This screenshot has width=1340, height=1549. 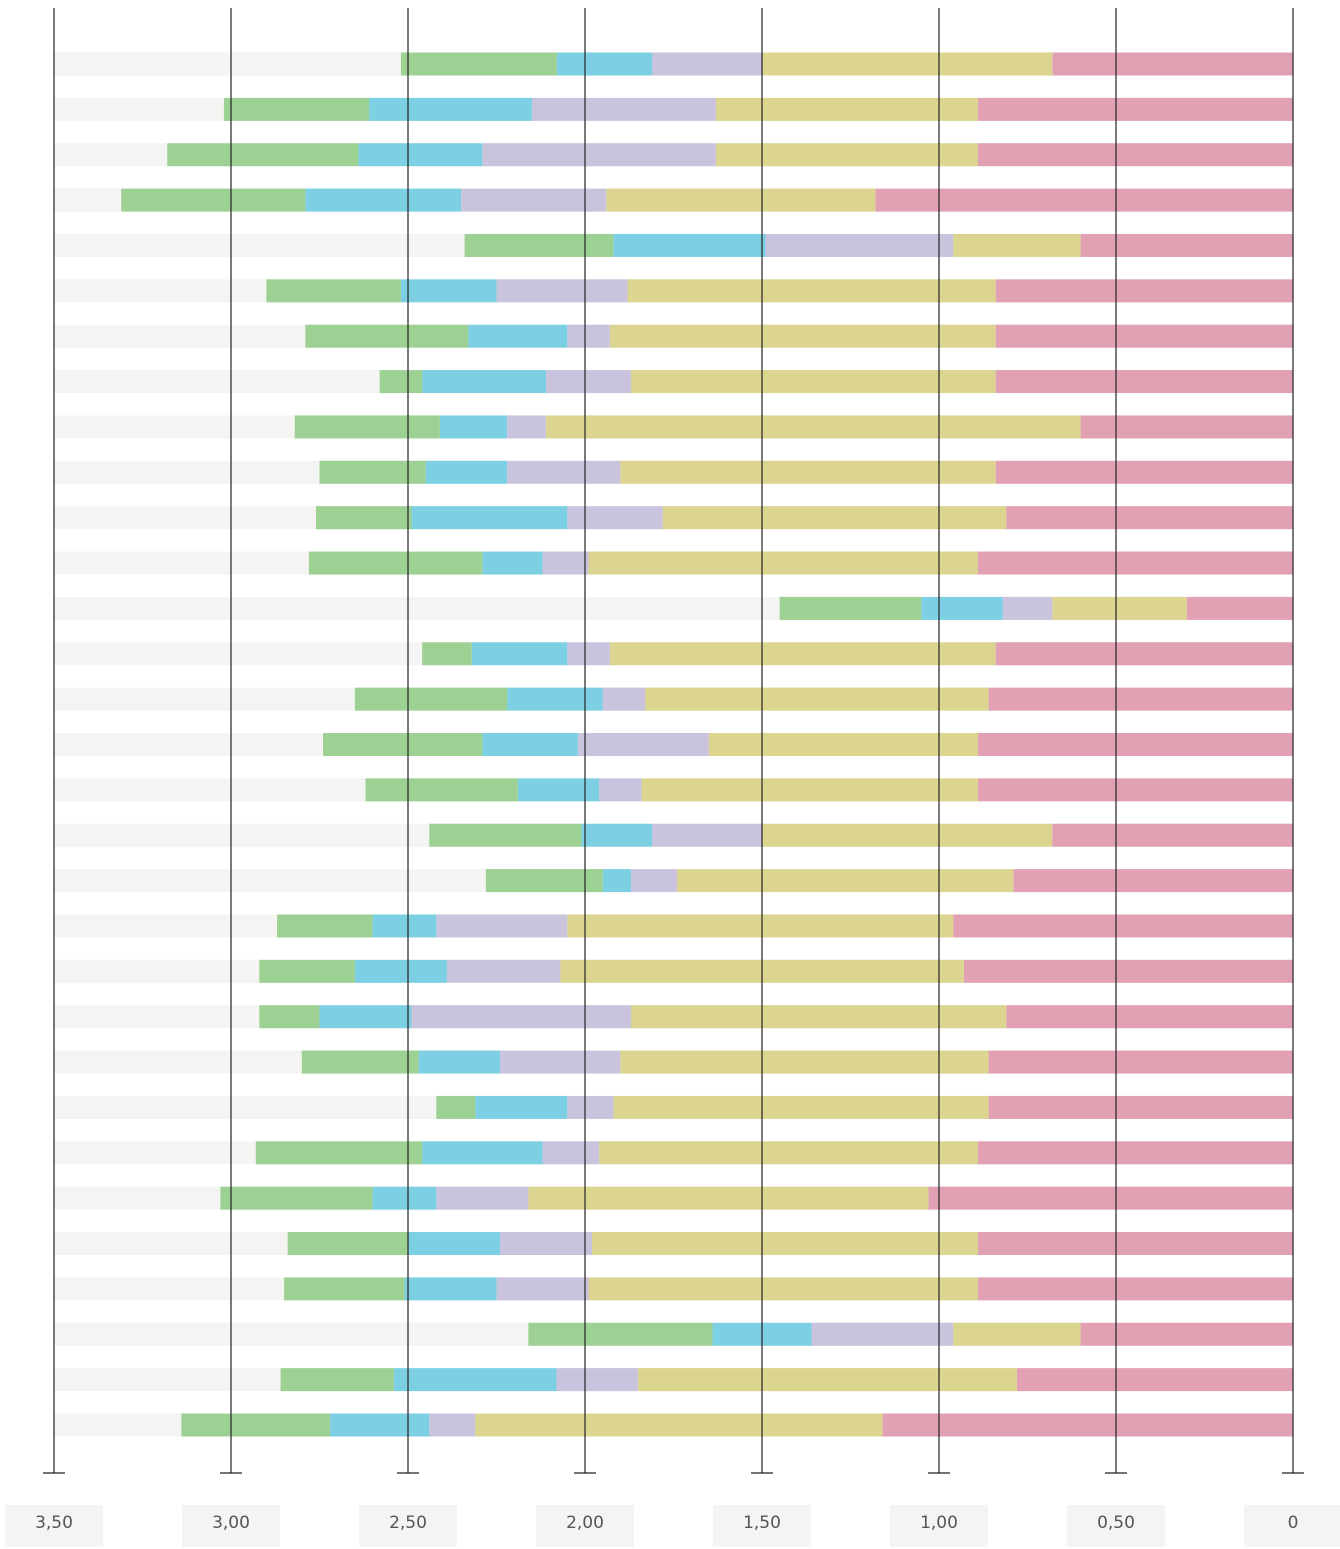 What do you see at coordinates (585, 1523) in the screenshot?
I see `x-tick-label: 2,00` at bounding box center [585, 1523].